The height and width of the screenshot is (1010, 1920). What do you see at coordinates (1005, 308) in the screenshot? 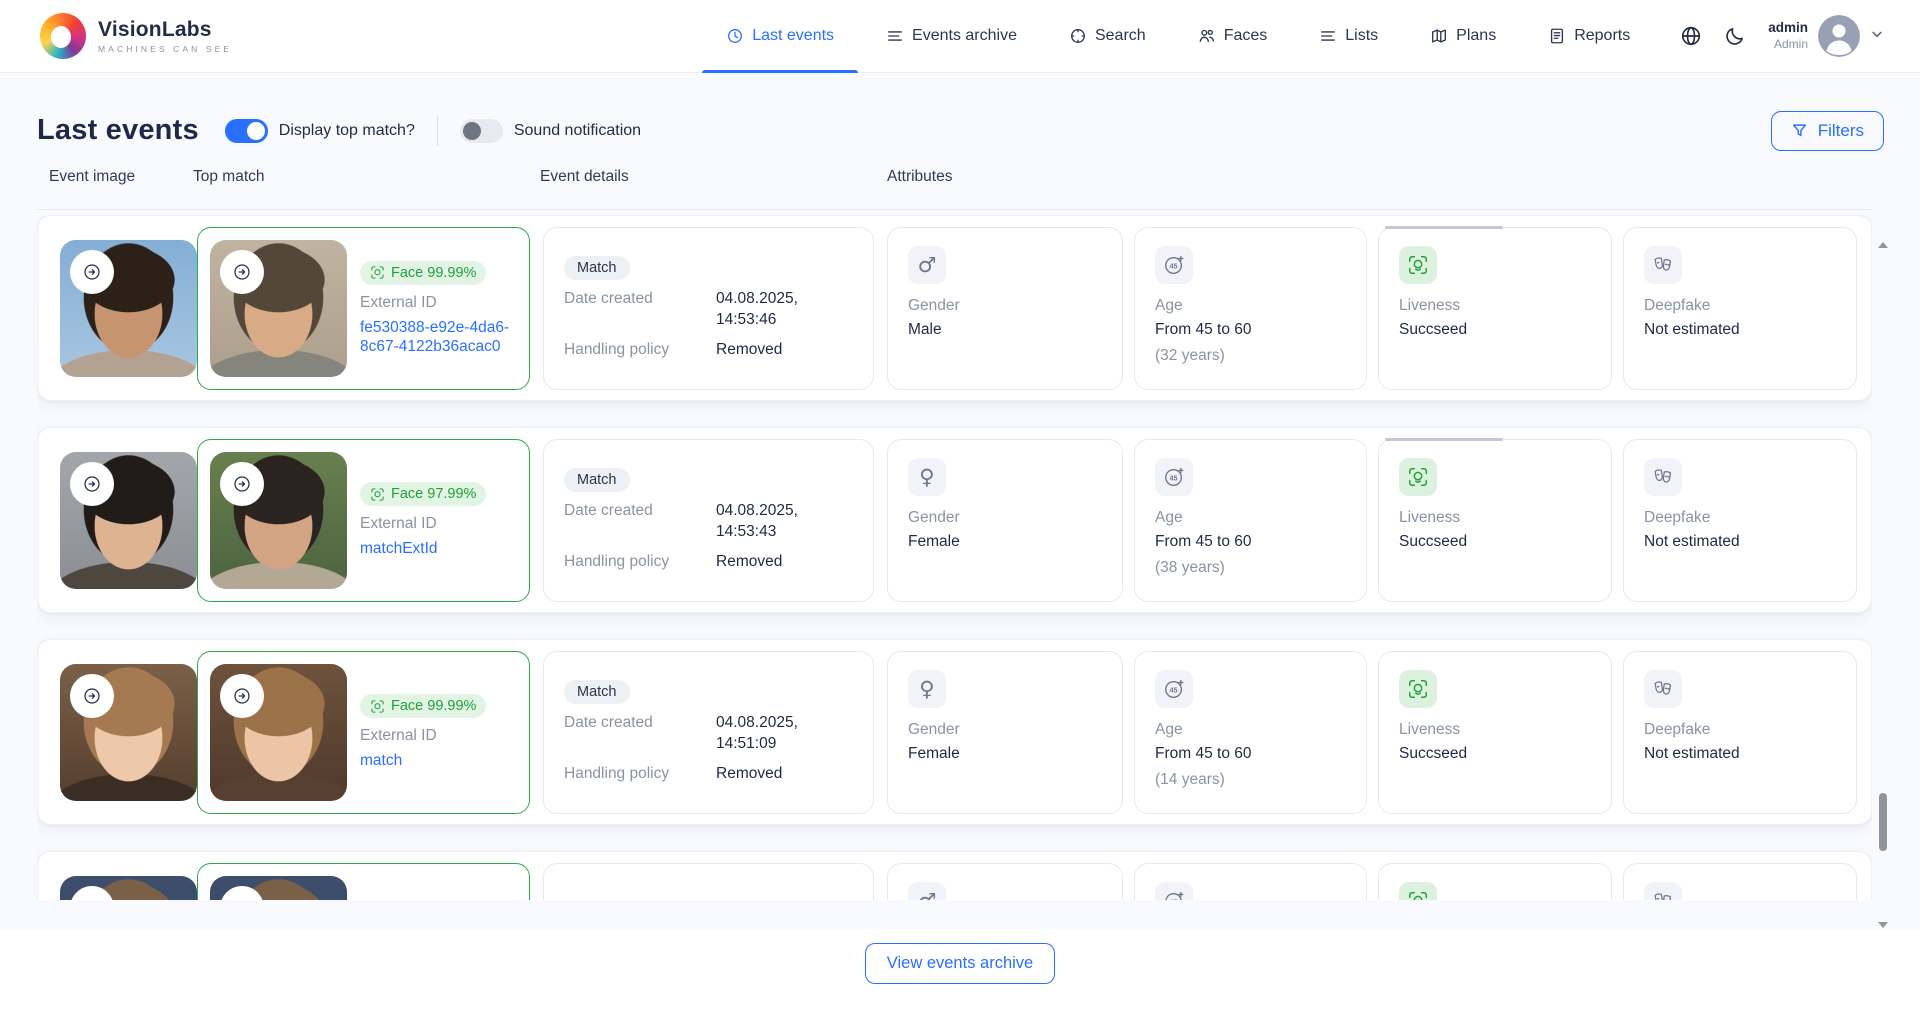
I see `gender-card: ♂ Gender Male` at bounding box center [1005, 308].